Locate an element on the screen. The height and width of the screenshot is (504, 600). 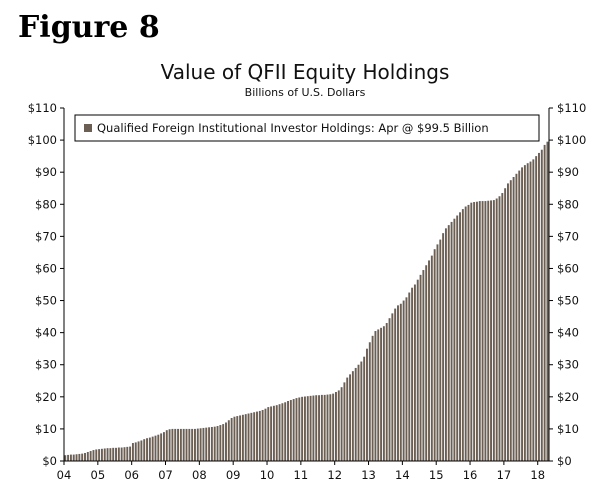
x-tick-label: 14 is located at coordinates (402, 475).